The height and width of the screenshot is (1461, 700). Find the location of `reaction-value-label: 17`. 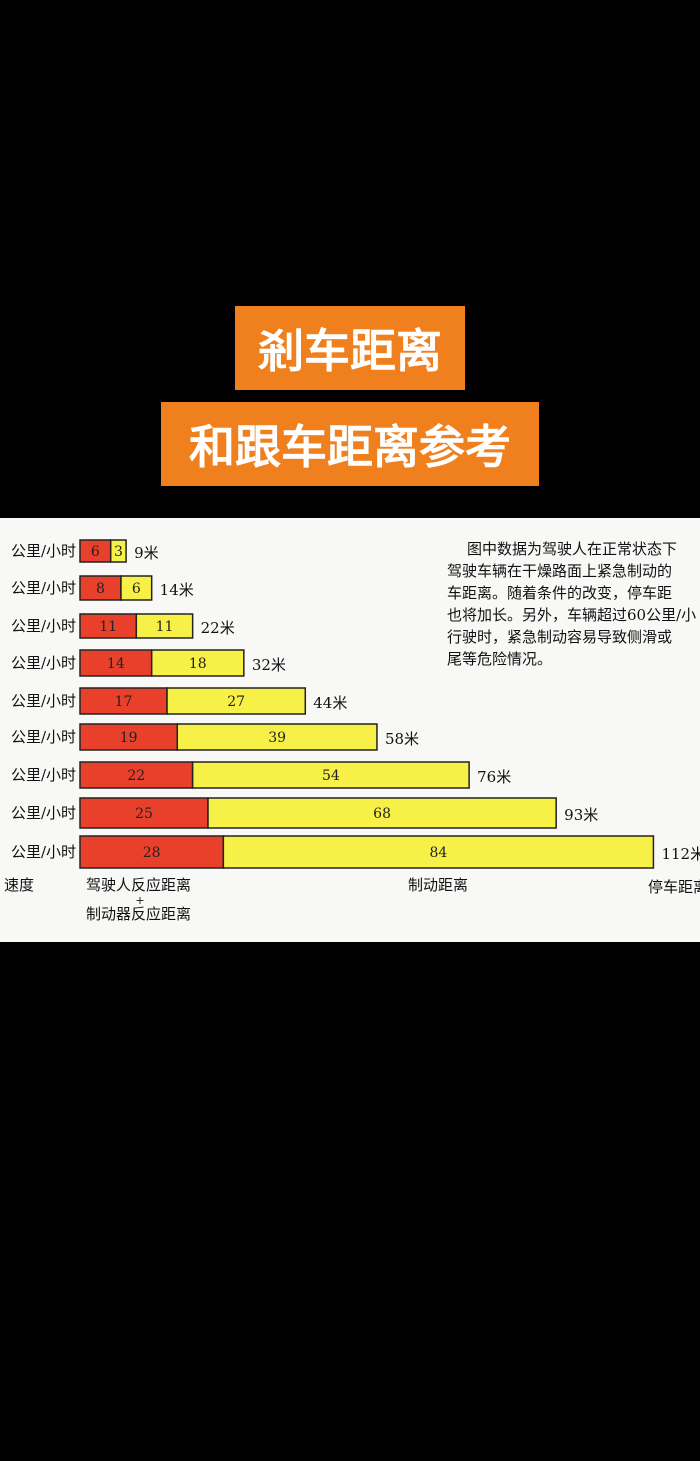

reaction-value-label: 17 is located at coordinates (124, 702).